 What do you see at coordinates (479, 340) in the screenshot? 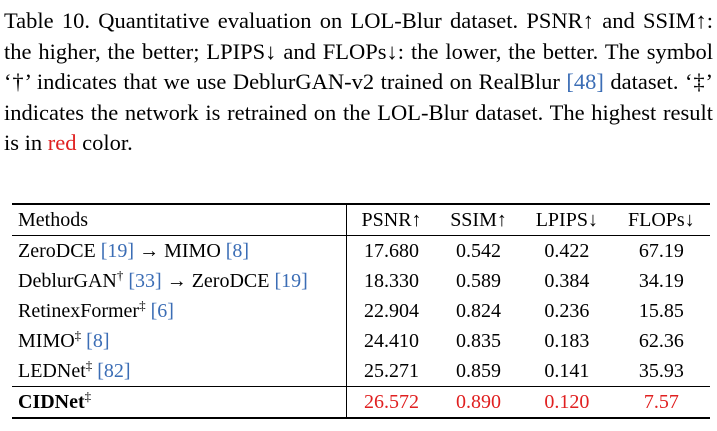
I see `ssim-value: 0.835` at bounding box center [479, 340].